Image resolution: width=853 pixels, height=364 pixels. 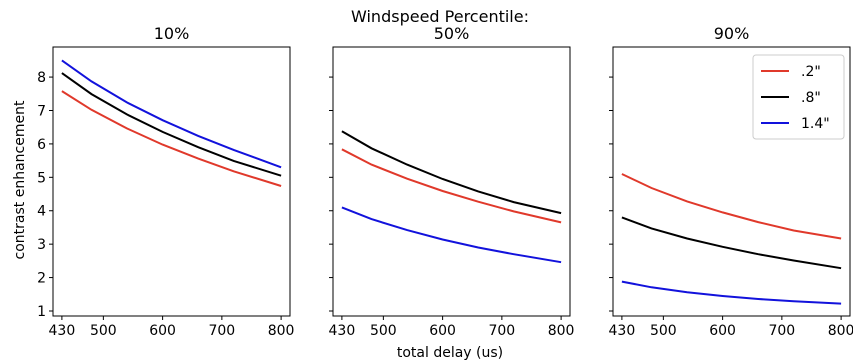 I want to click on y-tick-label: 2, so click(x=41, y=279).